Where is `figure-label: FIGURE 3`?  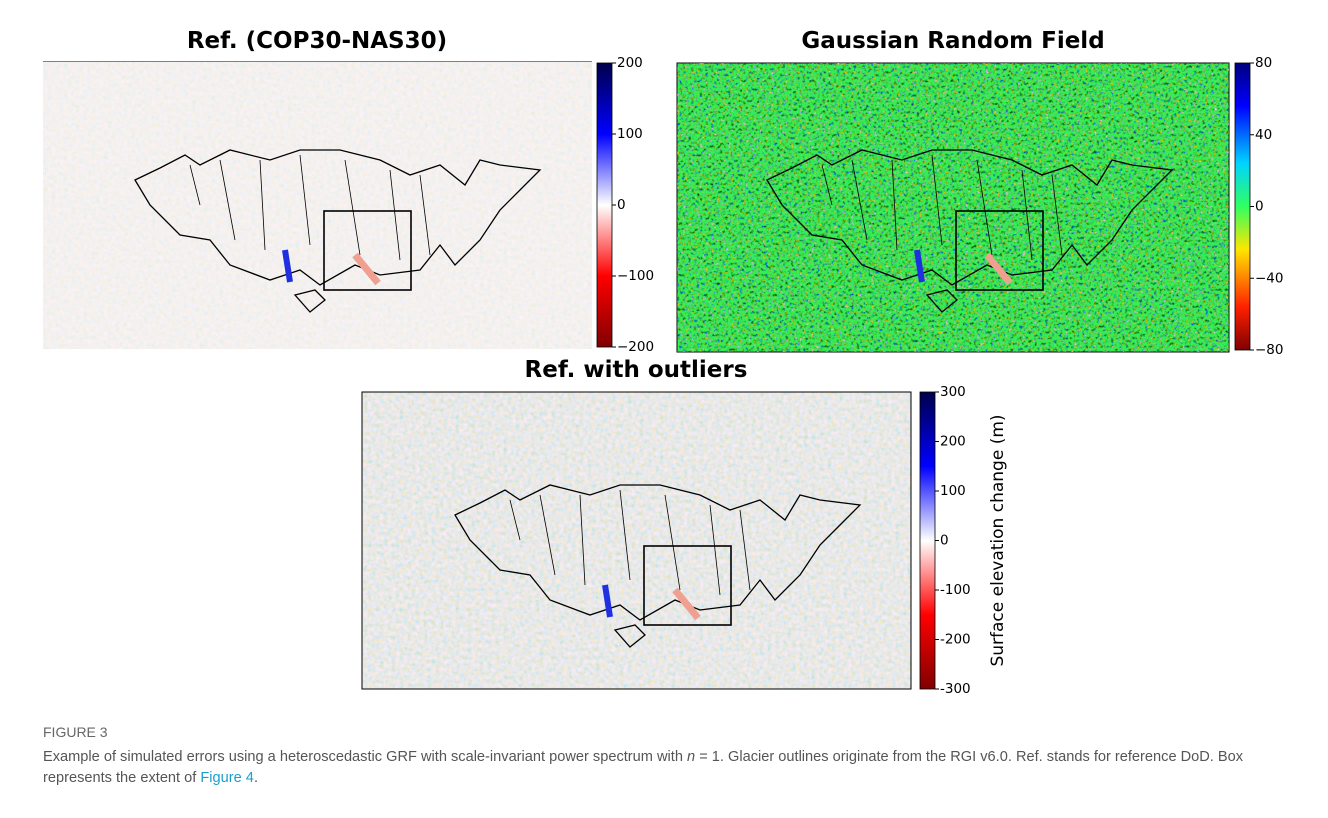 figure-label: FIGURE 3 is located at coordinates (75, 732).